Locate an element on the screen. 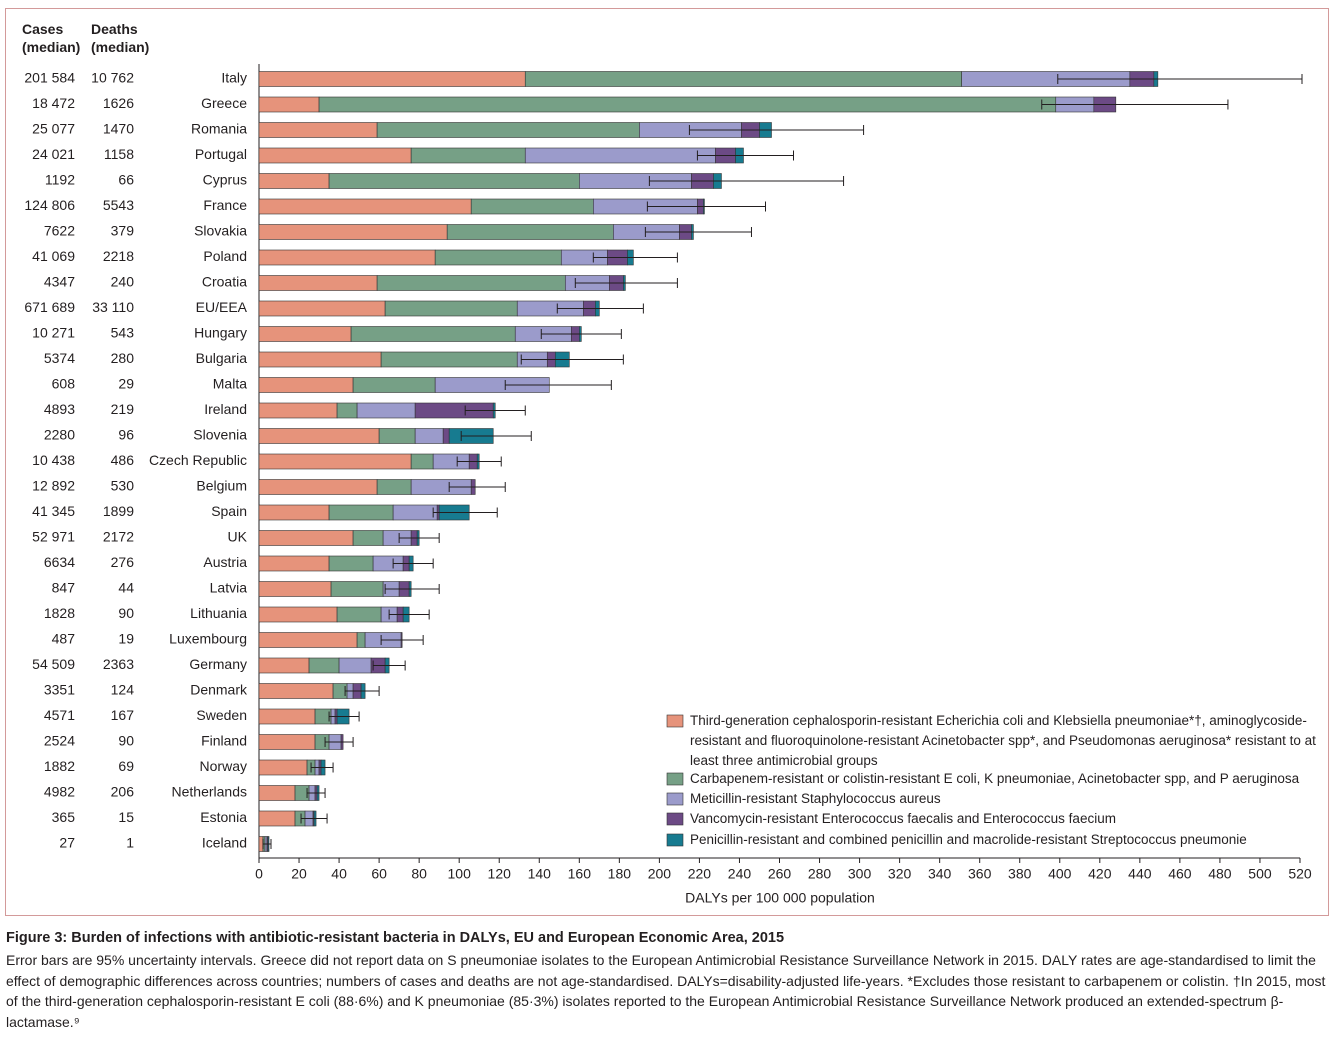 The image size is (1336, 1054). x-tick-label: 480 is located at coordinates (1220, 874).